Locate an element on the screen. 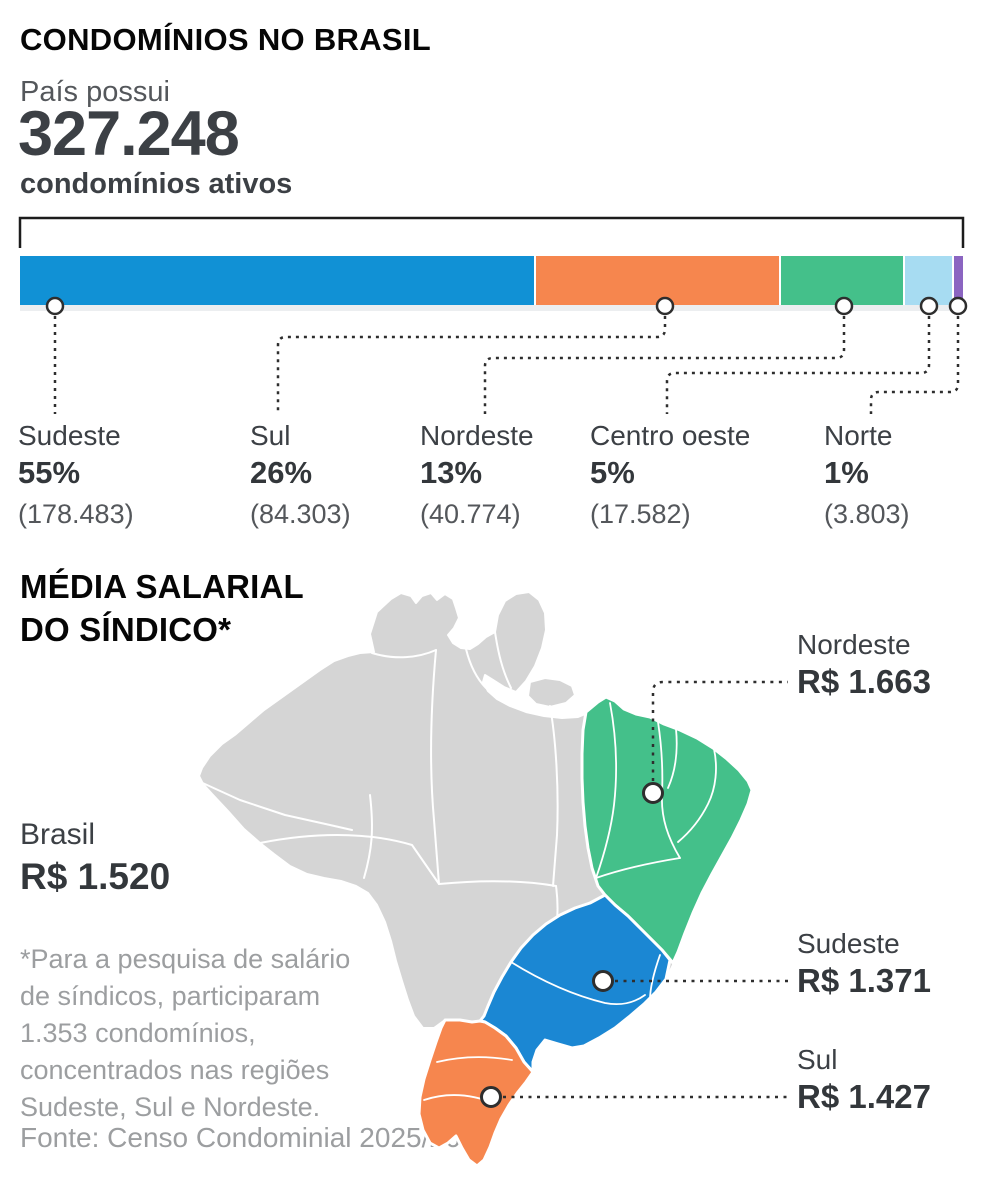 The width and height of the screenshot is (984, 1182). bar-marker-nordeste is located at coordinates (844, 306).